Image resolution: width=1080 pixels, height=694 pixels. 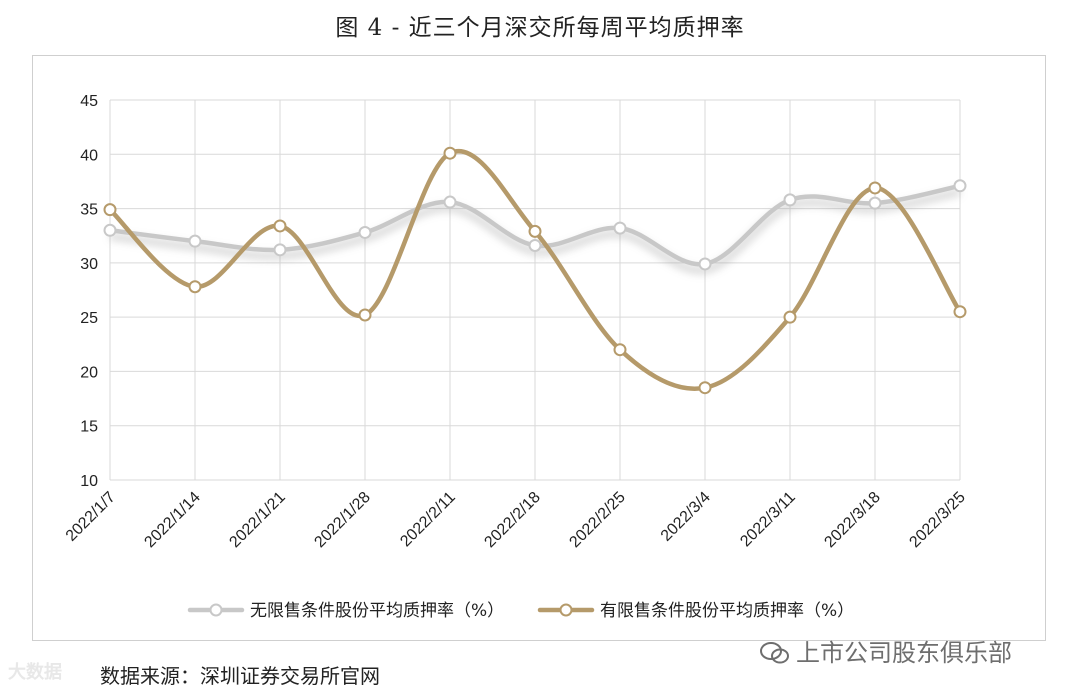 I want to click on chart-title: 图 4 - 近三个月深交所每周平均质押率, so click(x=540, y=28).